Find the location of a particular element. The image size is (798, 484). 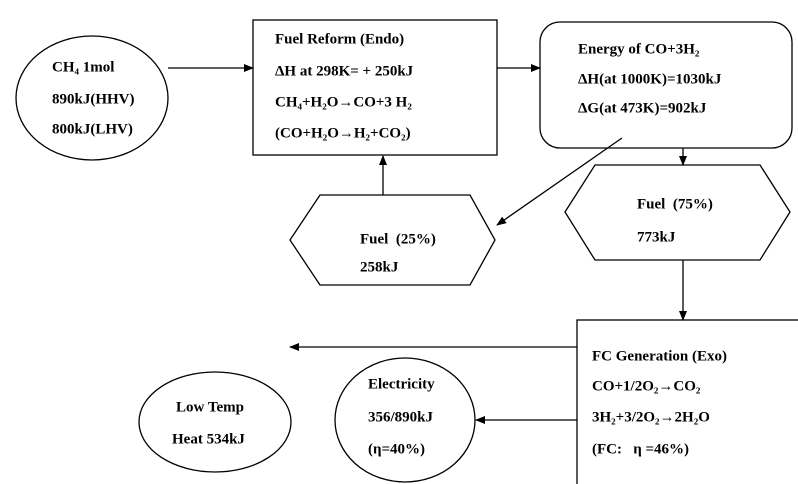

node-text: ΔG(at 473K)=902kJ is located at coordinates (642, 108).